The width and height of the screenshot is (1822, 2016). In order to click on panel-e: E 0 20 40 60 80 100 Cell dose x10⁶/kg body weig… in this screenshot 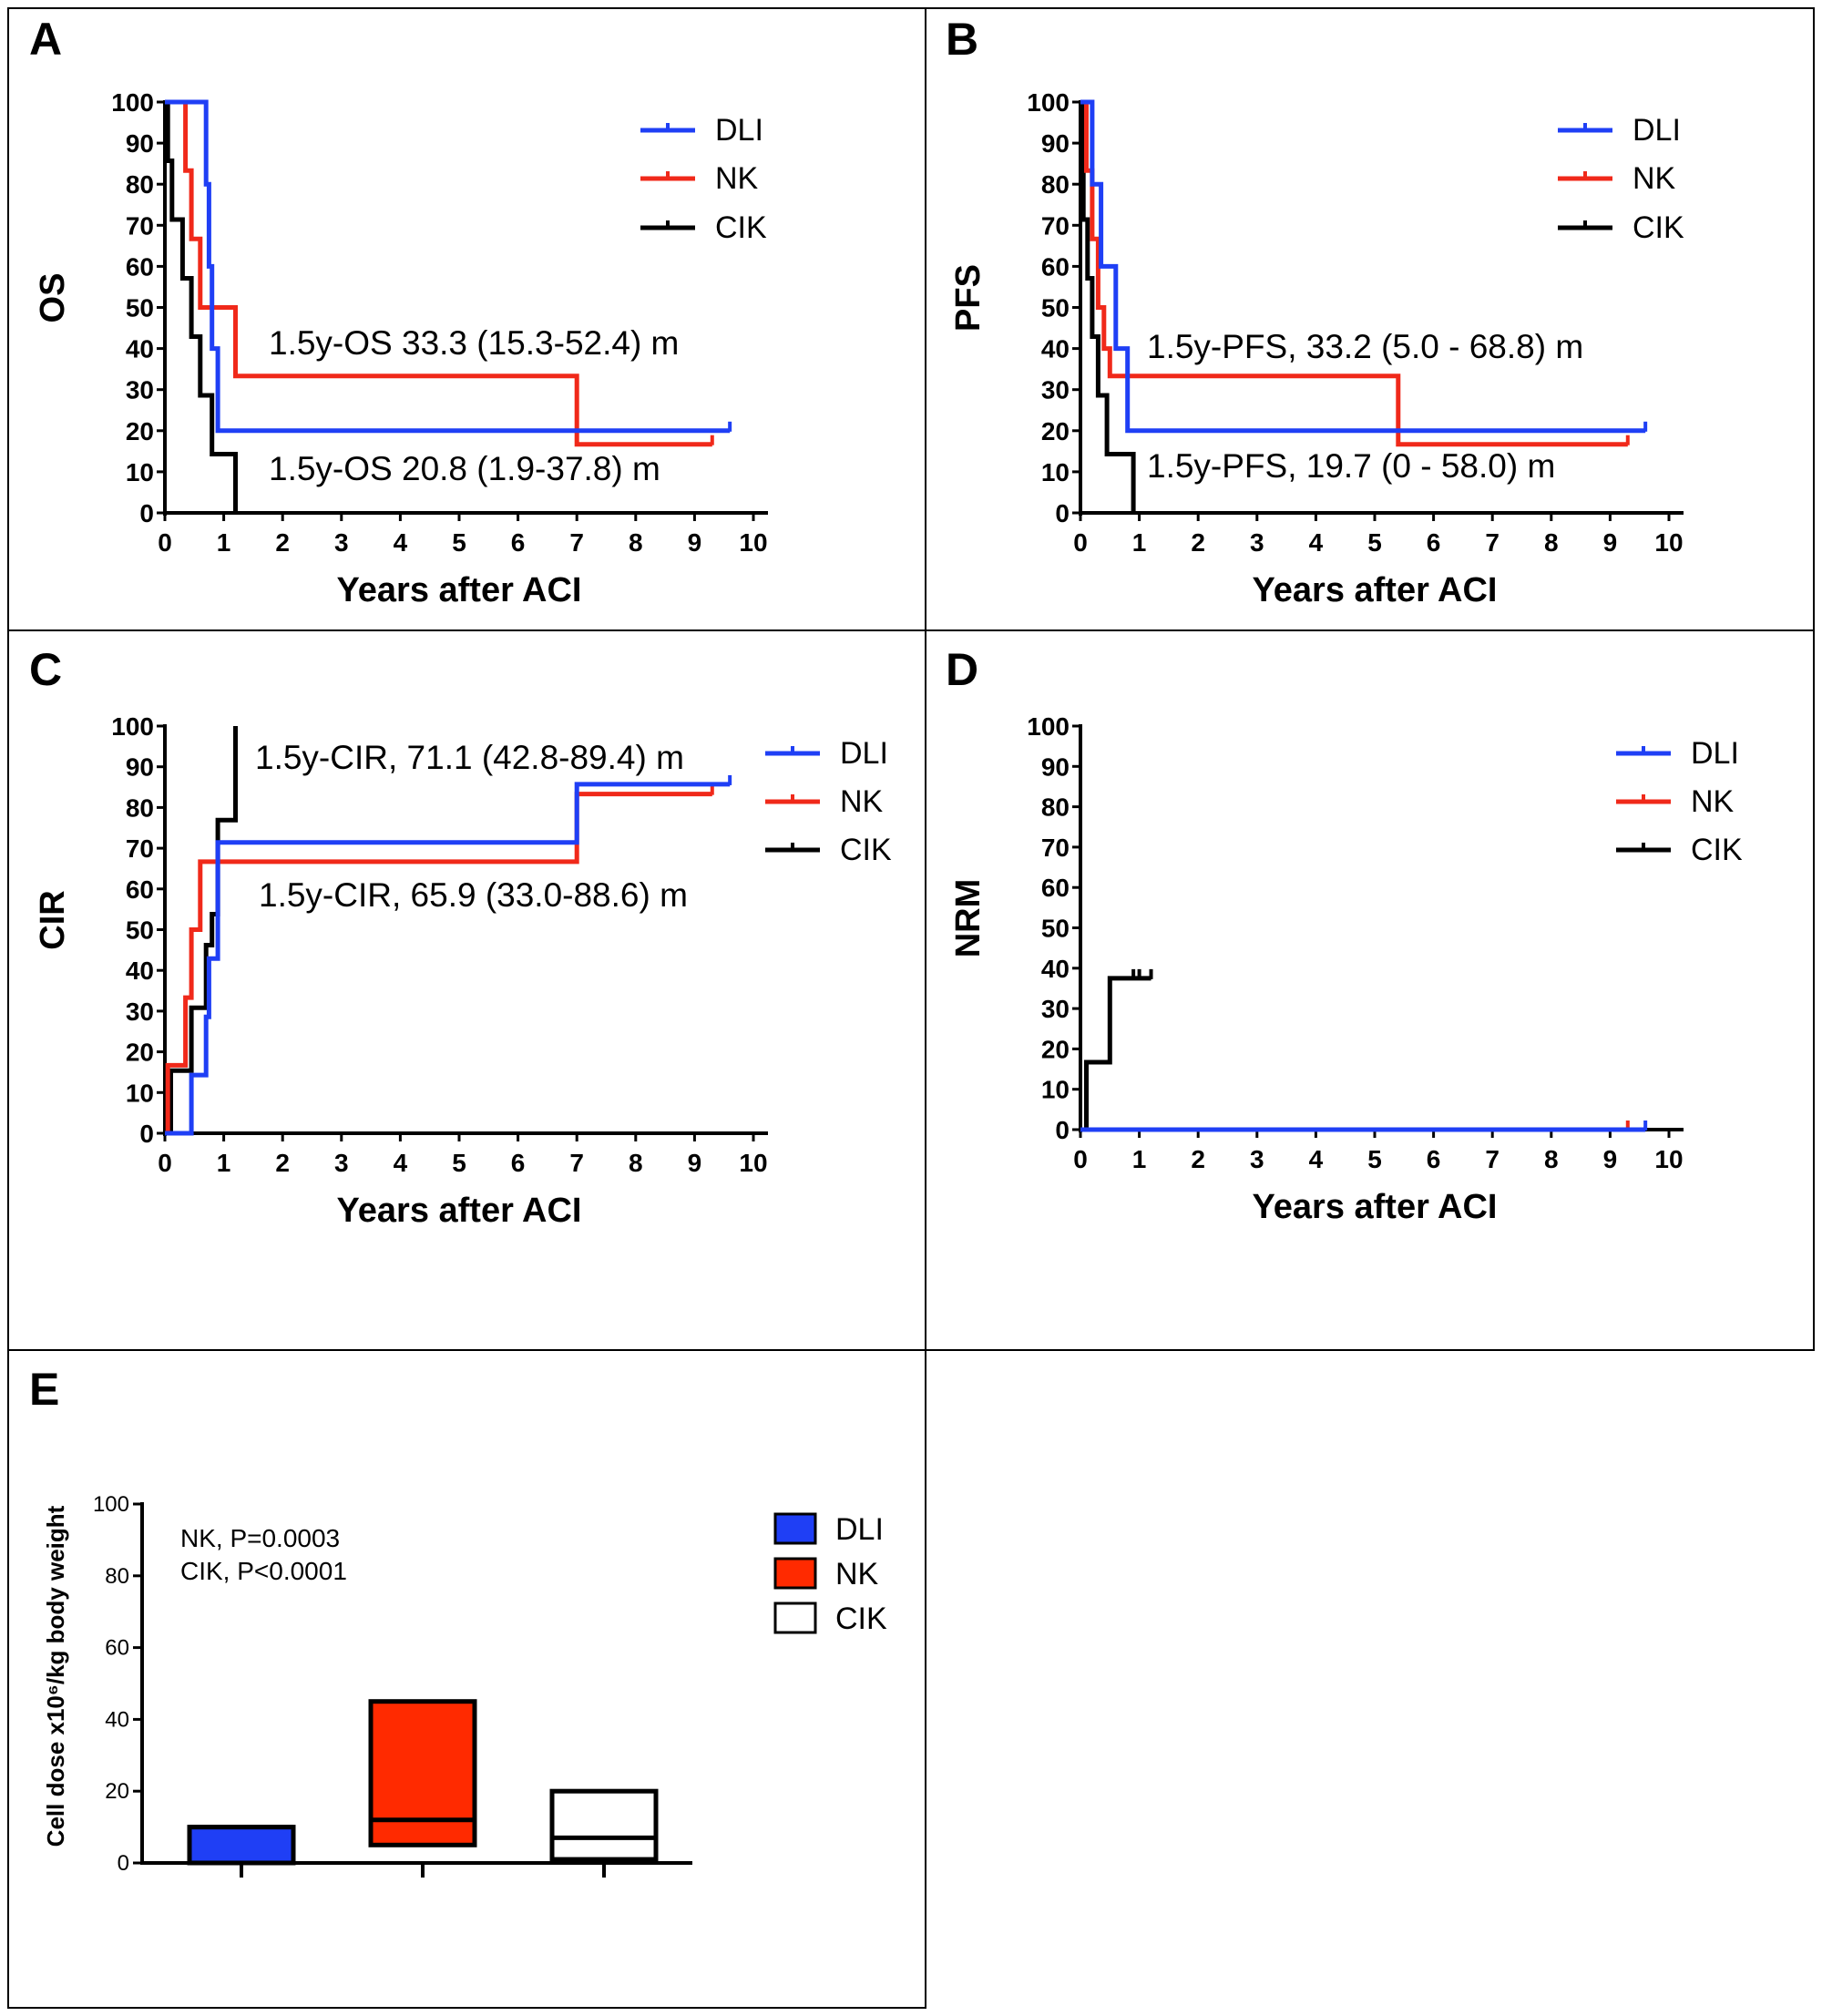, I will do `click(458, 1621)`.